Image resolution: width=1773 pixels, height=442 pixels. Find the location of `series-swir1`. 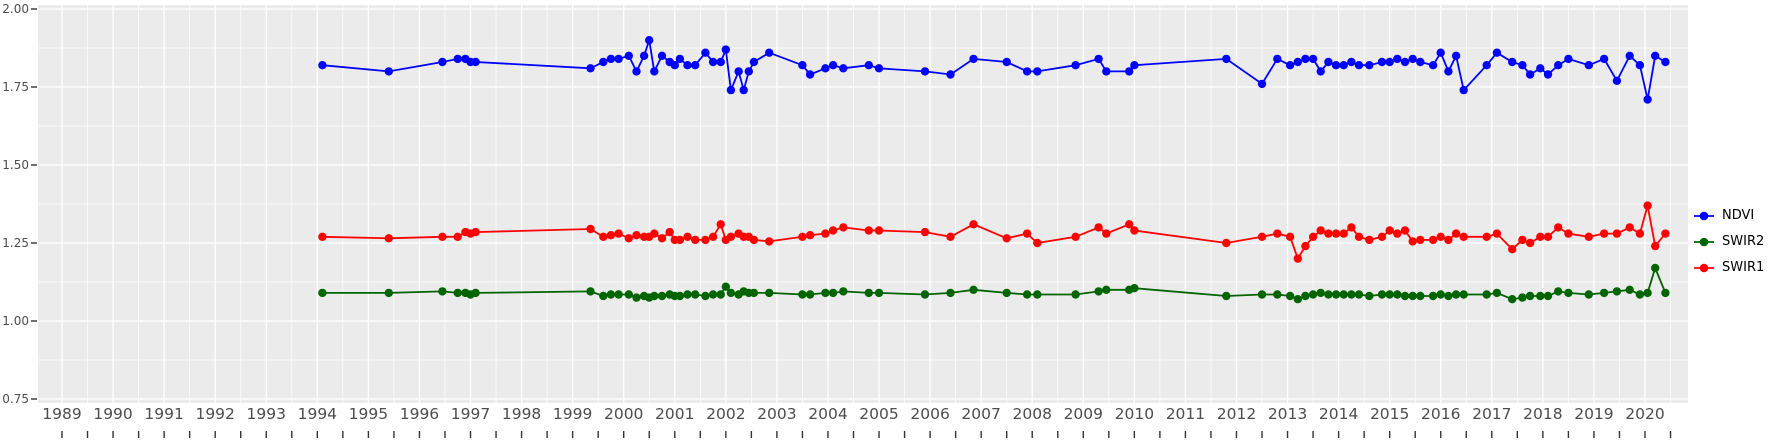

series-swir1 is located at coordinates (994, 232).